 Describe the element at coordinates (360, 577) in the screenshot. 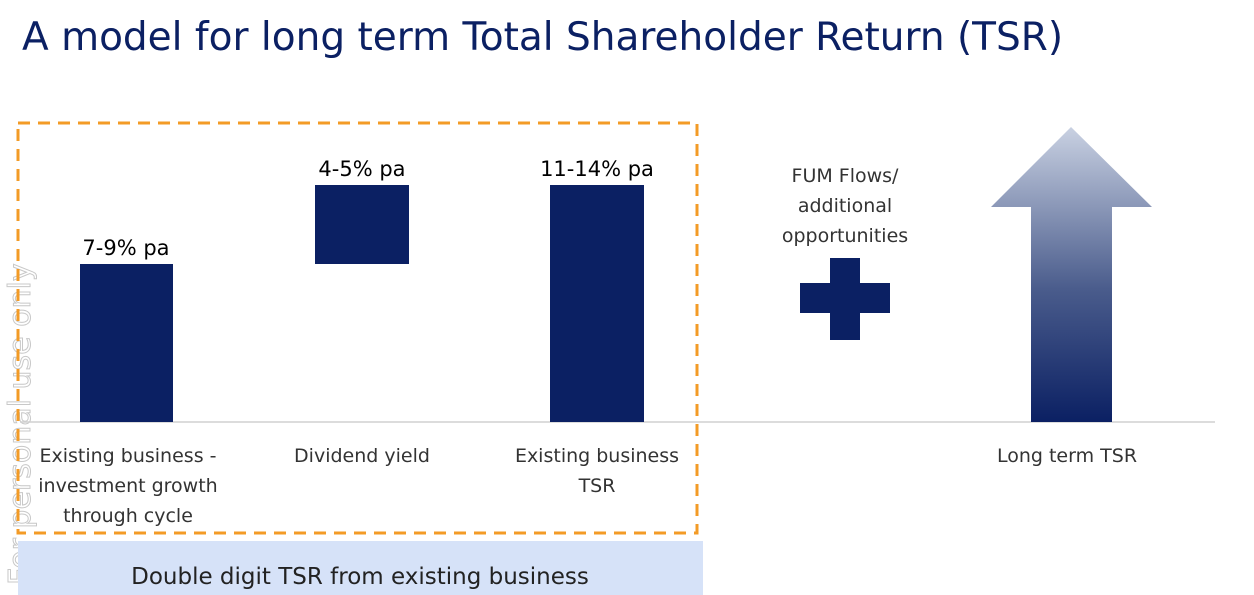

I see `banner-text: Double digit TSR from existing business` at that location.